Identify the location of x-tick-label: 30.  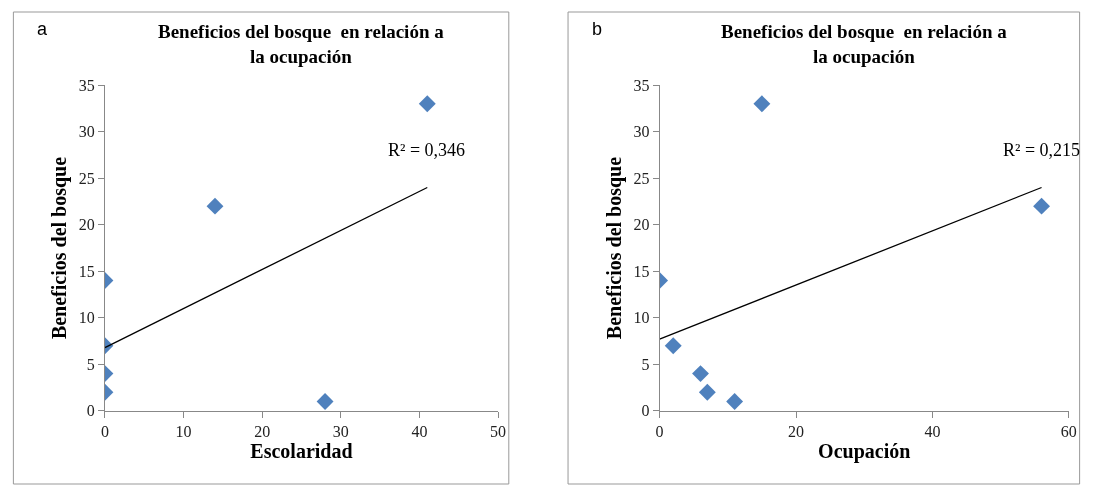
(340, 432).